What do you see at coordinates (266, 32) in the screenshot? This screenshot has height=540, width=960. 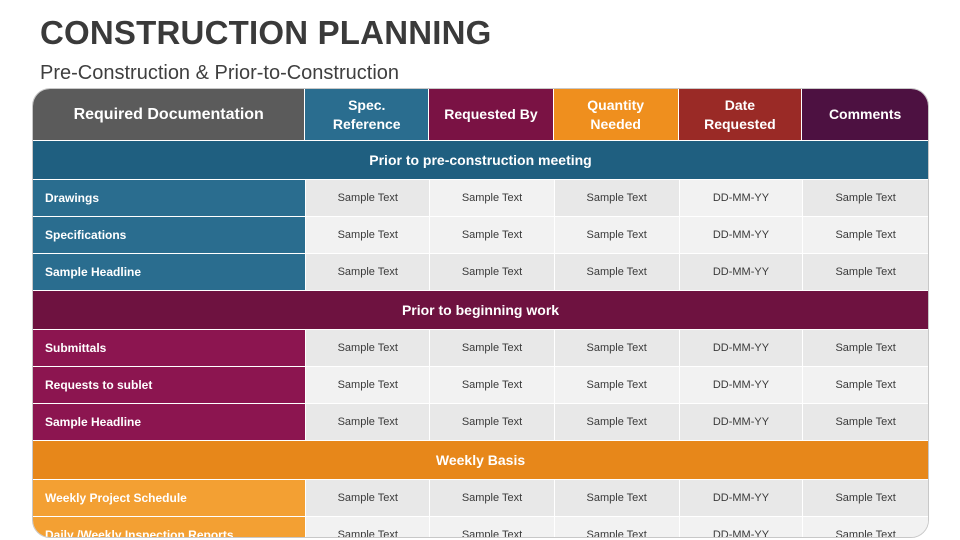 I see `page-title: CONSTRUCTION PLANNING` at bounding box center [266, 32].